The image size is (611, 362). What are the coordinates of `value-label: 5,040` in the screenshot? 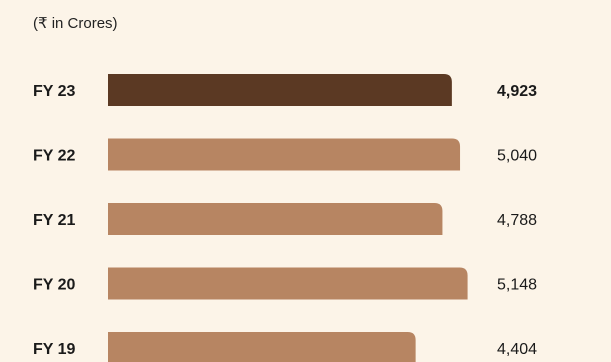 It's located at (517, 156).